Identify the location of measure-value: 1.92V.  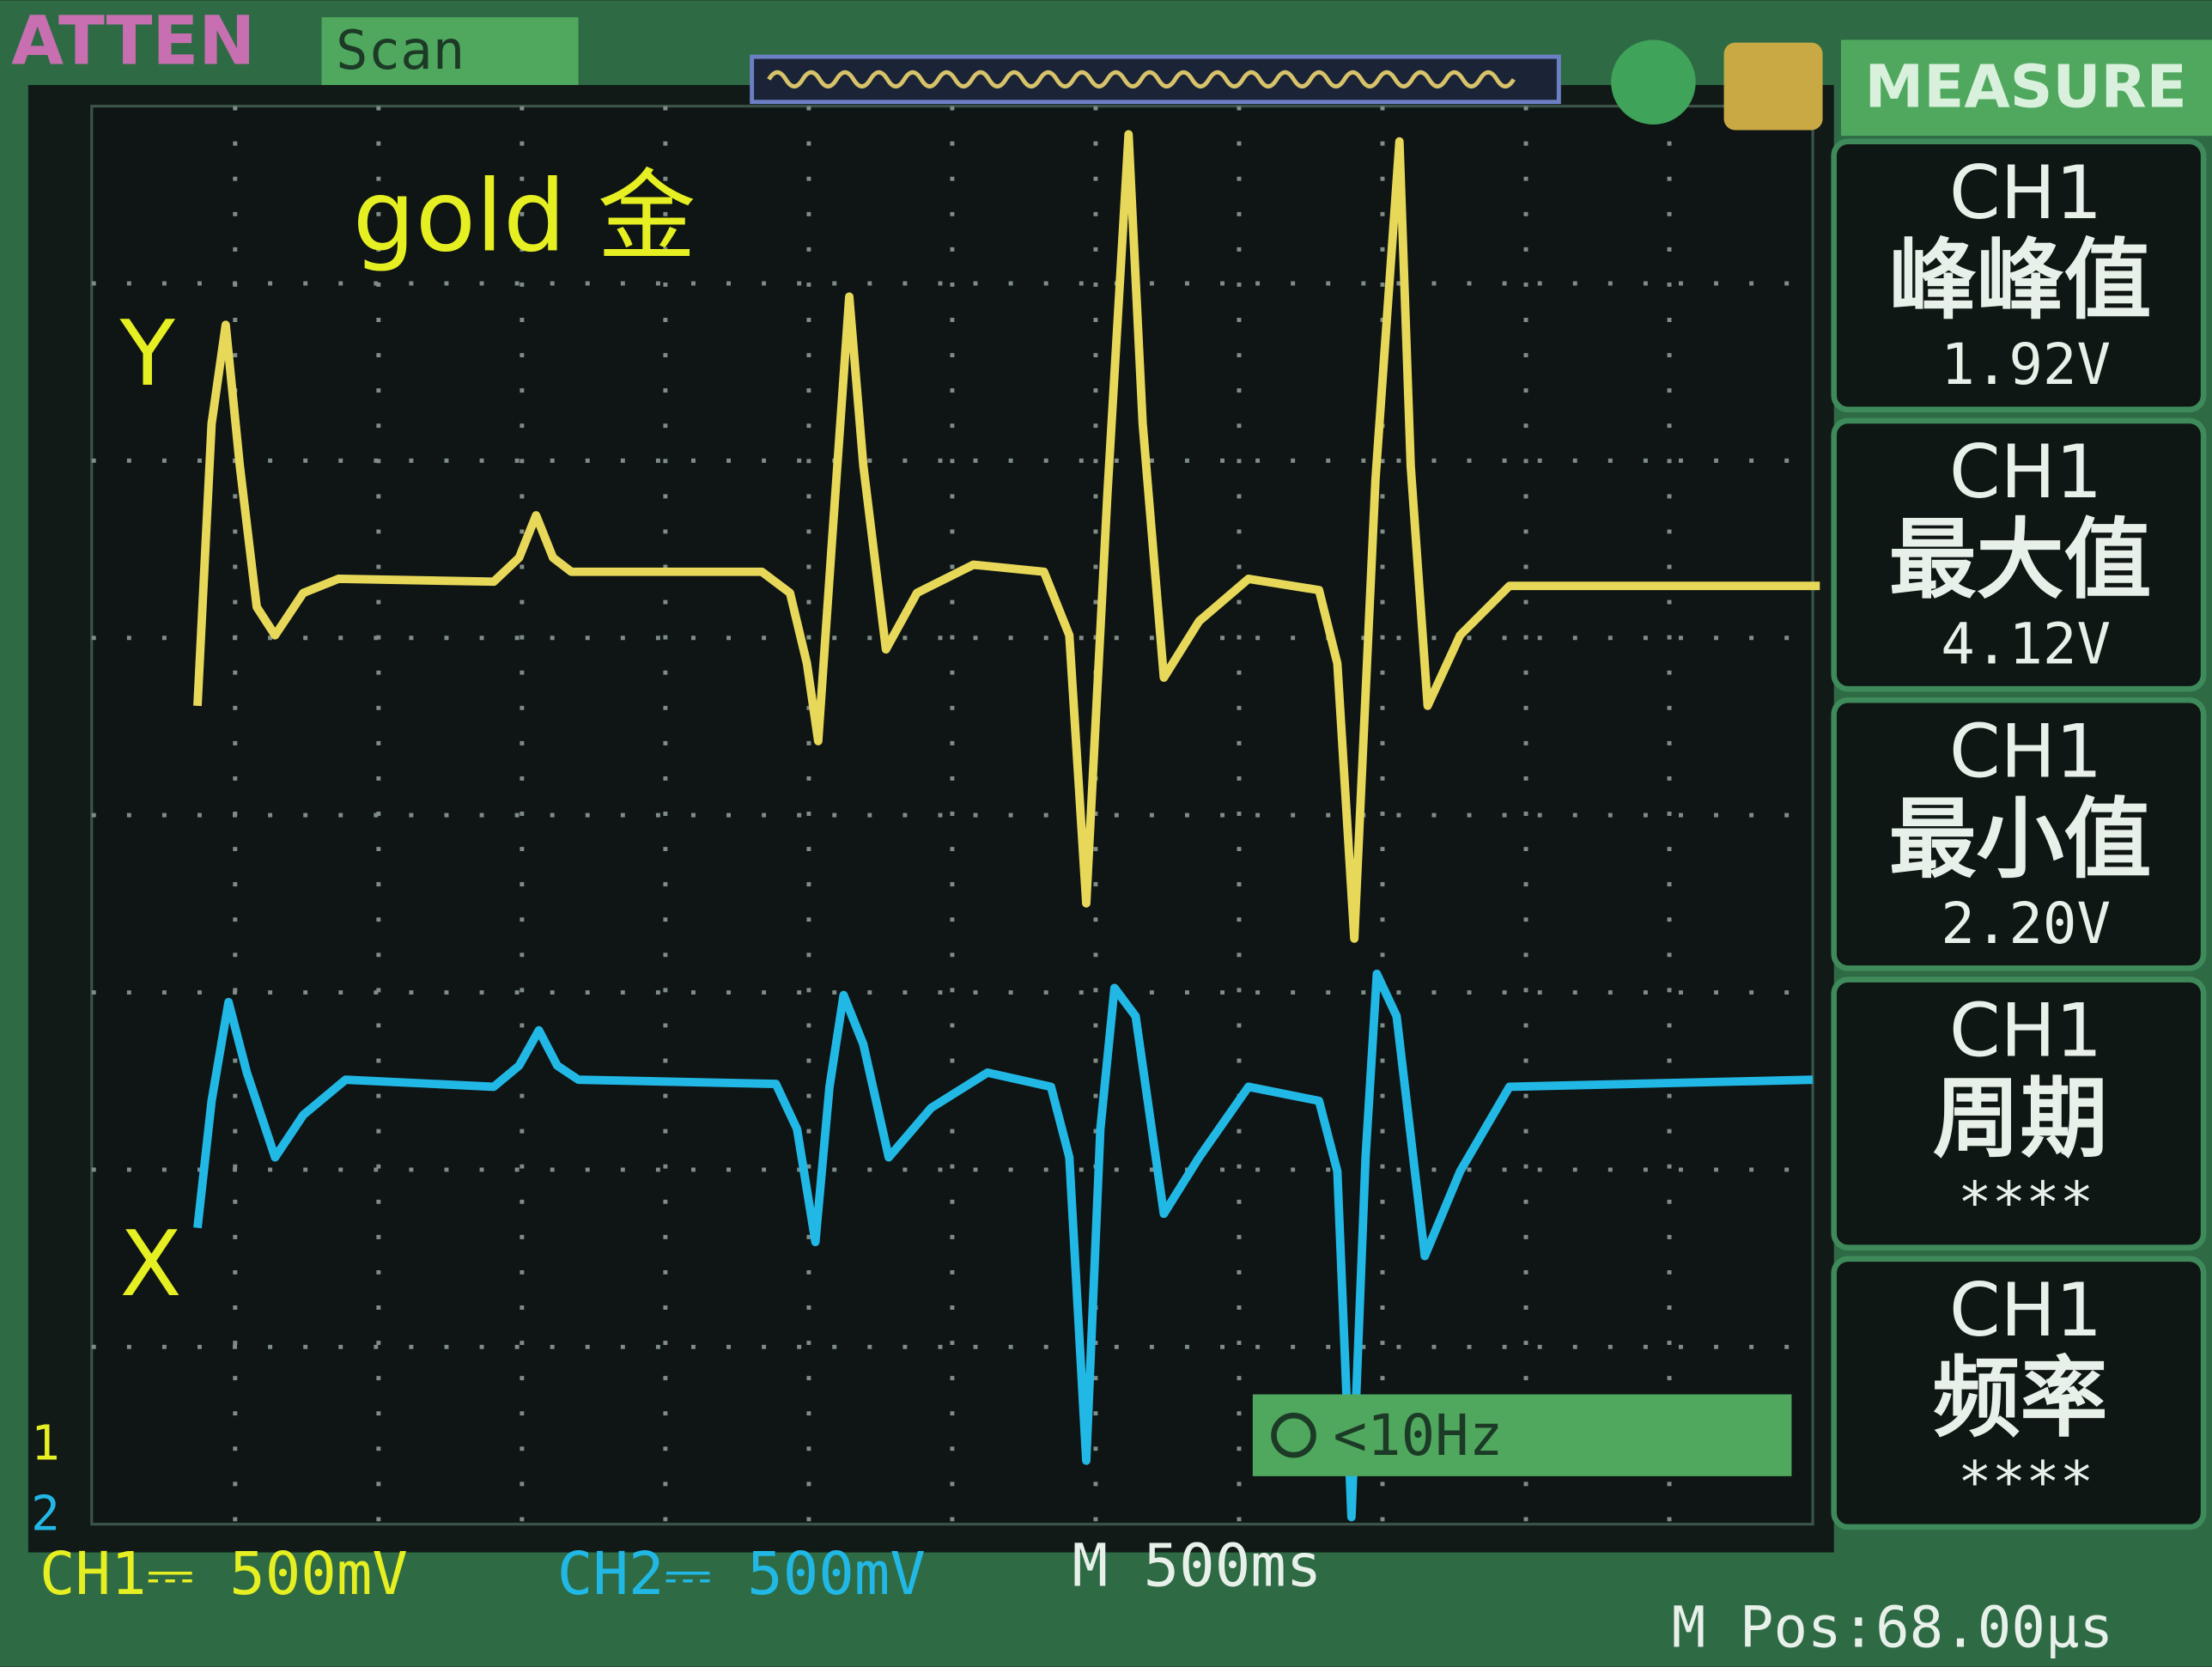
(2026, 365).